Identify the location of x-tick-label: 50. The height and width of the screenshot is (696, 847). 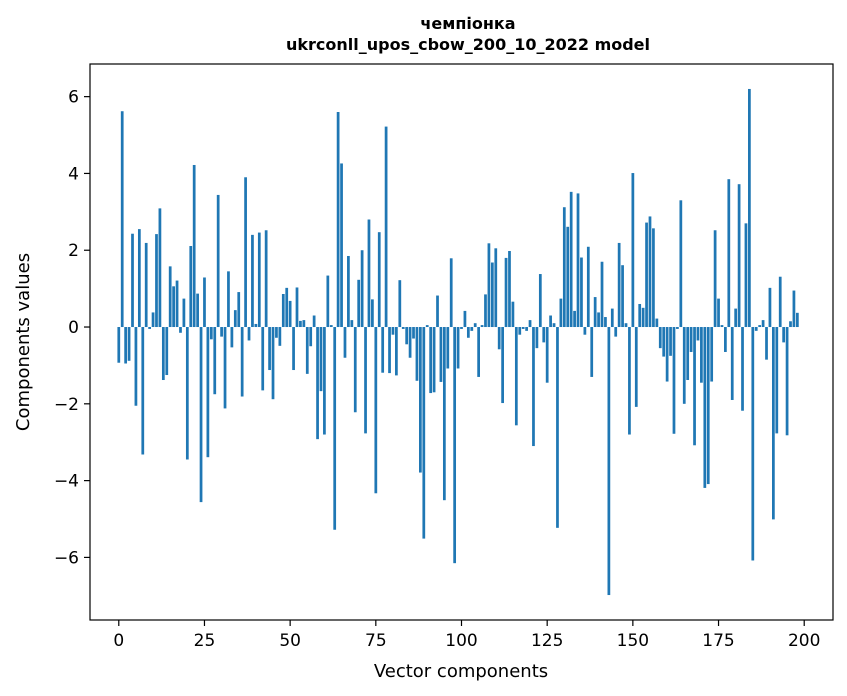
(290, 641).